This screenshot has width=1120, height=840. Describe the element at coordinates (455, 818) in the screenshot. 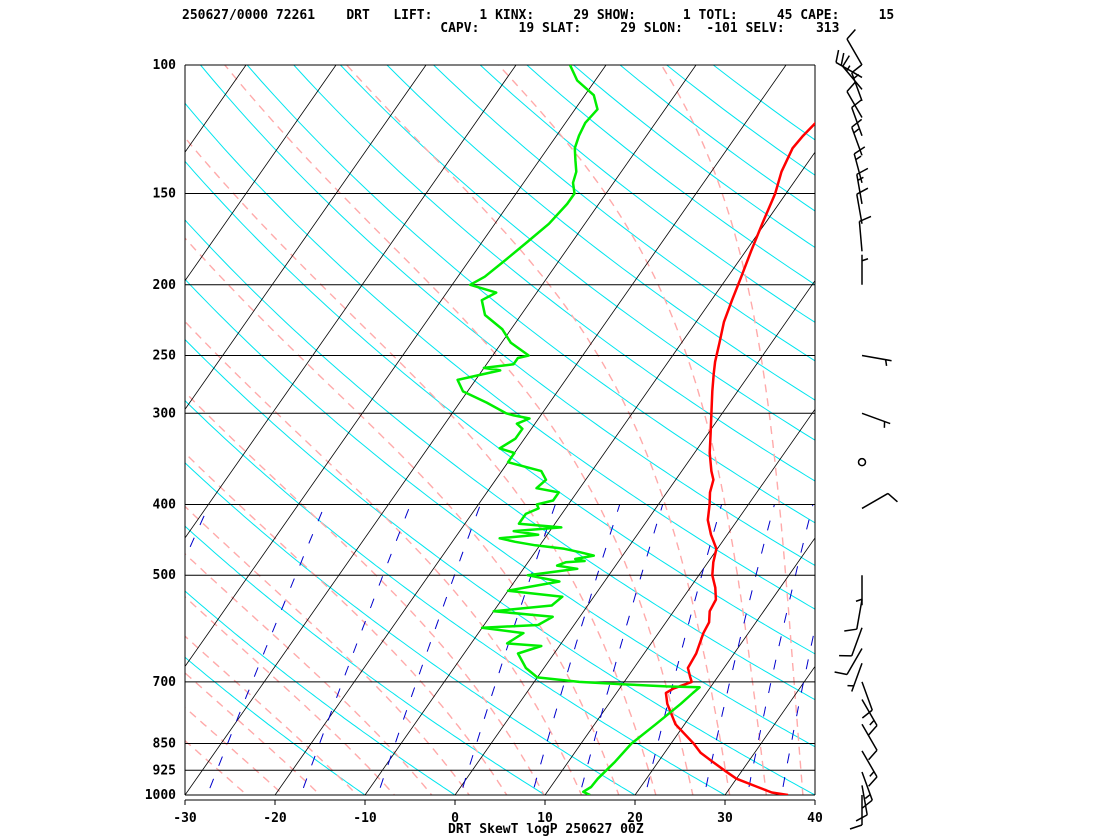

I see `x-tick-label-0: 0` at that location.